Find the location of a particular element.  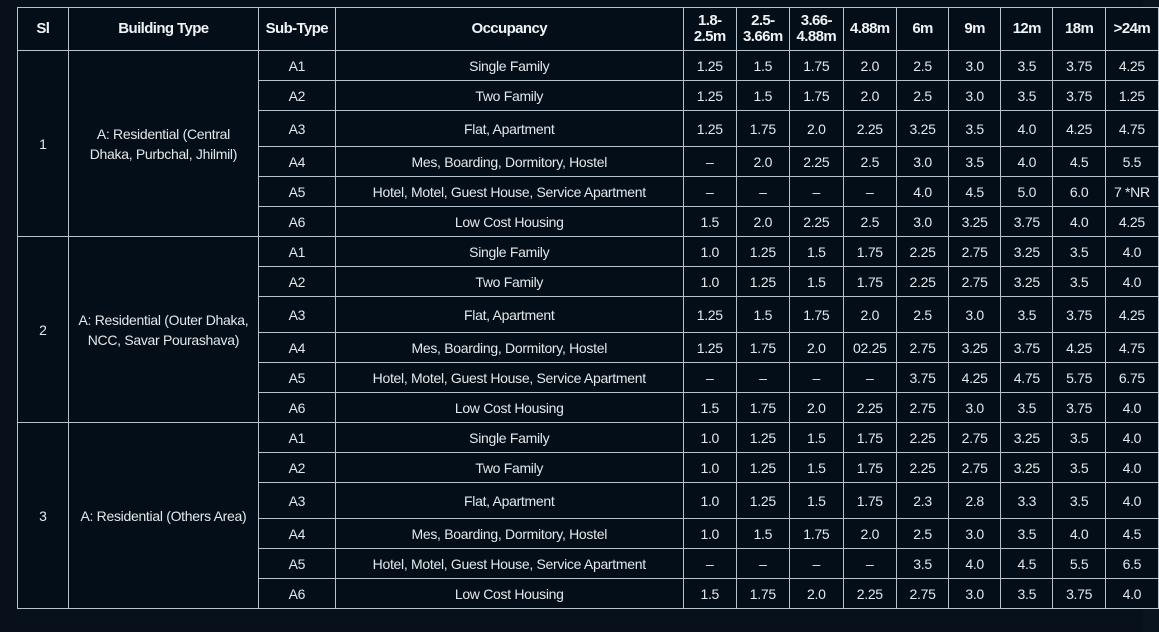

setback-value: 5.0 is located at coordinates (1027, 191).